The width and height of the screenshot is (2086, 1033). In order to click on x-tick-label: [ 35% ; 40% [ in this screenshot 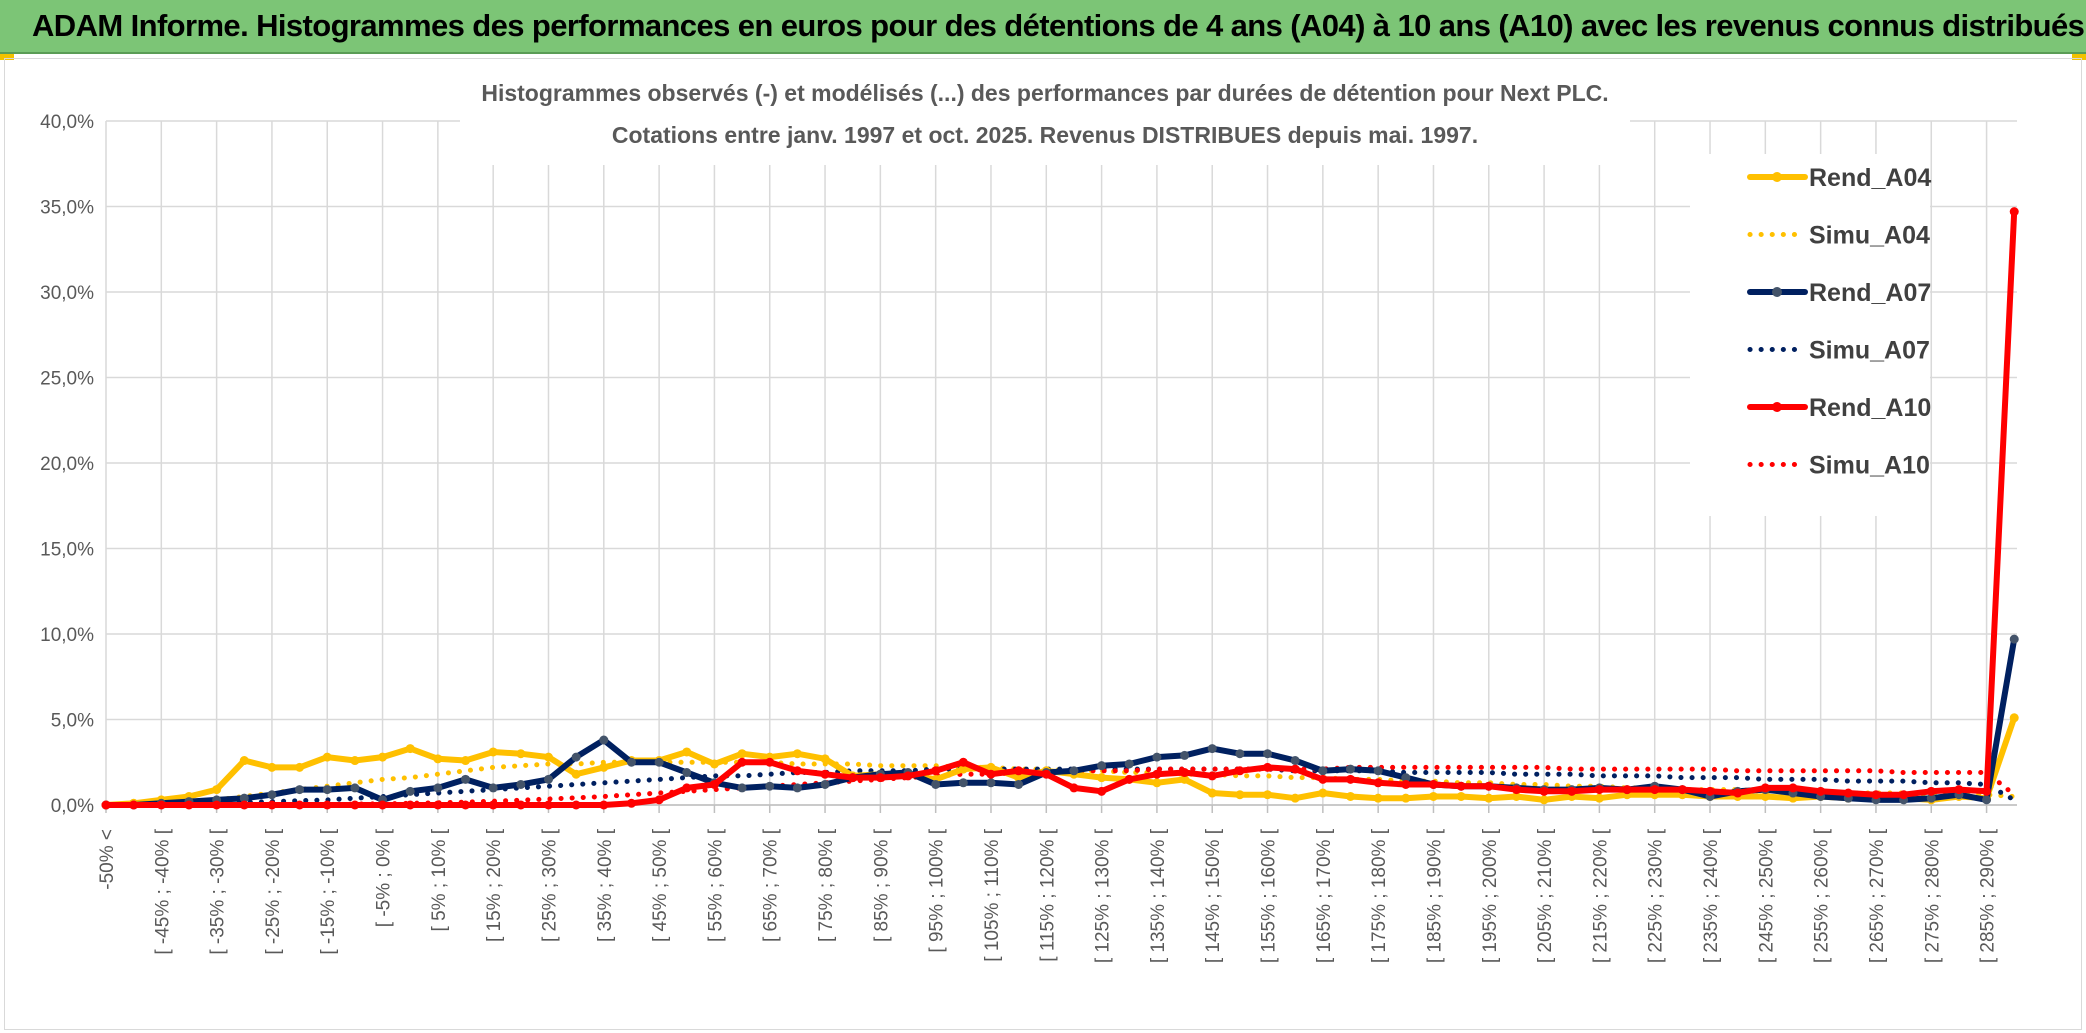, I will do `click(605, 885)`.